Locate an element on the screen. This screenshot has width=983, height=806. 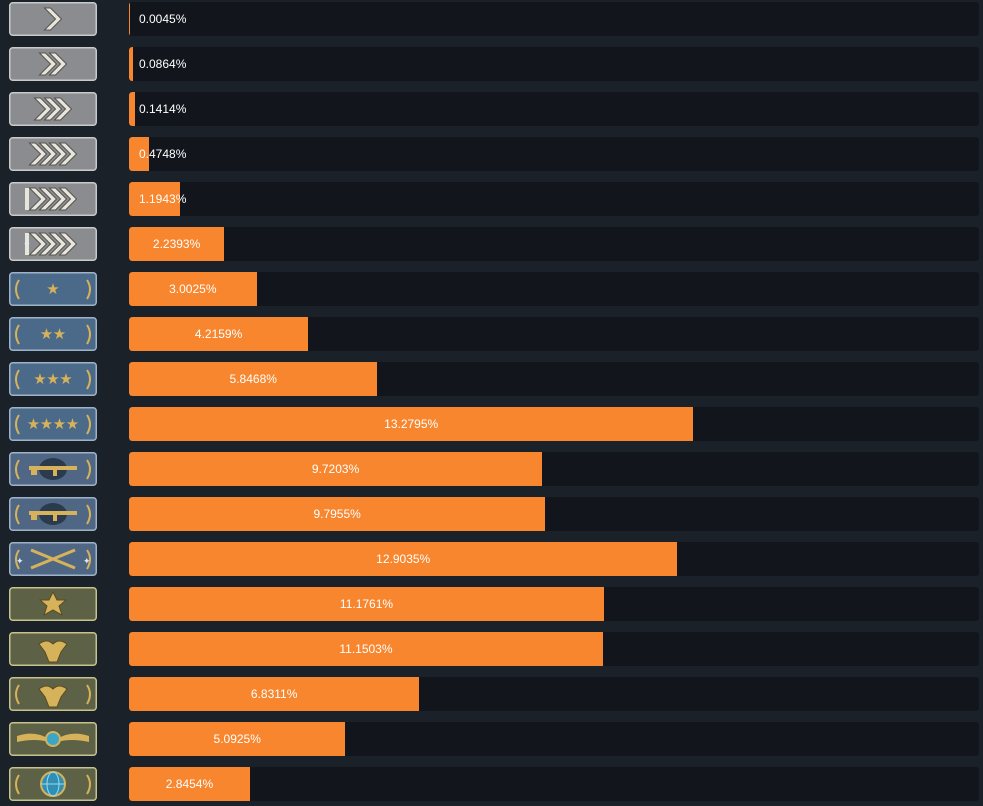
bar-track: 2.2393% is located at coordinates (554, 244).